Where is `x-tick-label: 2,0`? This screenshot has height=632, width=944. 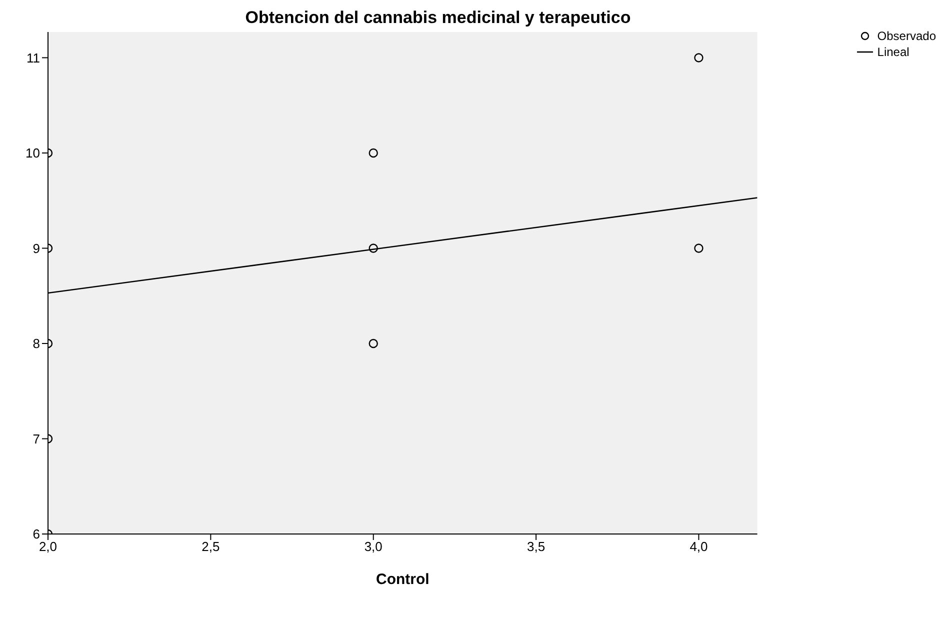 x-tick-label: 2,0 is located at coordinates (48, 546).